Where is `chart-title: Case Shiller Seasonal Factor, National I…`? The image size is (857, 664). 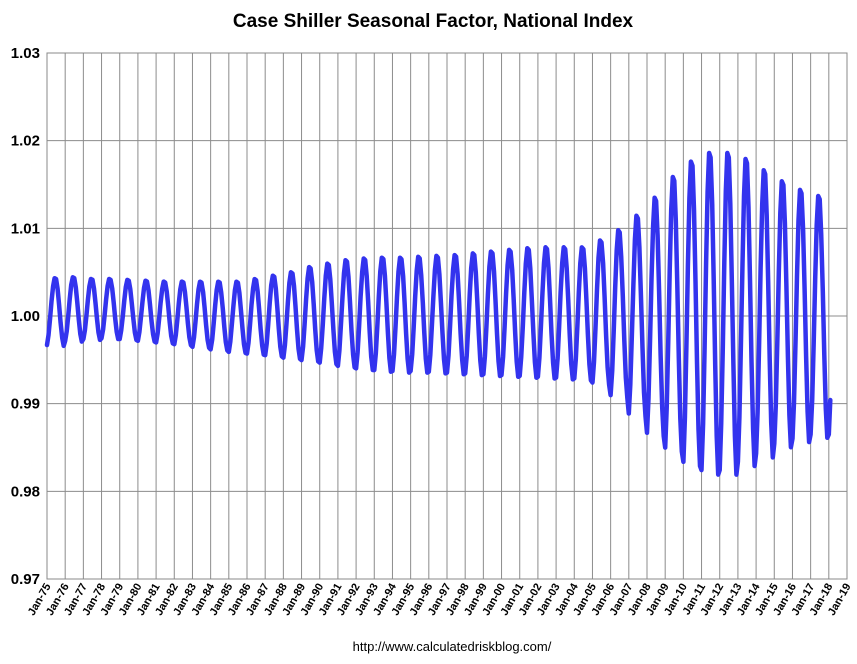 chart-title: Case Shiller Seasonal Factor, National I… is located at coordinates (433, 21).